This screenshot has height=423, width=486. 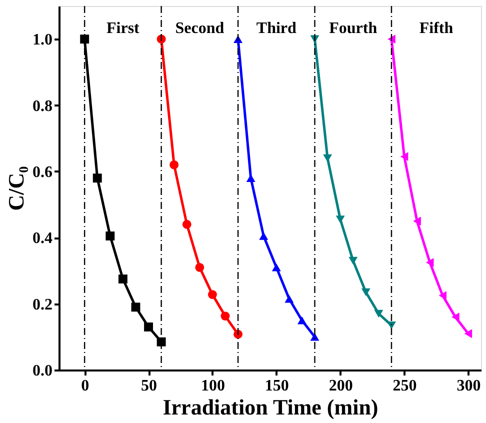 I want to click on x-axis-title: Irradiation Time (min), so click(x=270, y=407).